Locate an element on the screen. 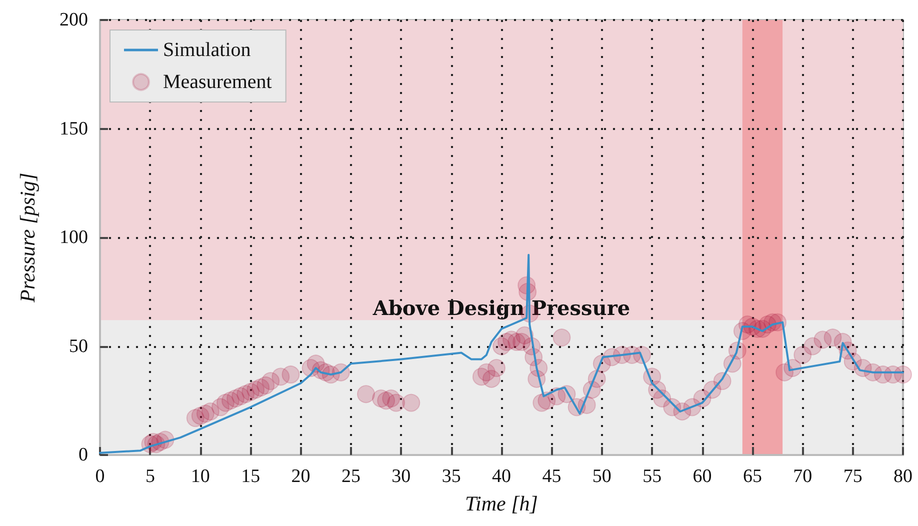 Image resolution: width=918 pixels, height=526 pixels. x-tick-label: 15 is located at coordinates (250, 476).